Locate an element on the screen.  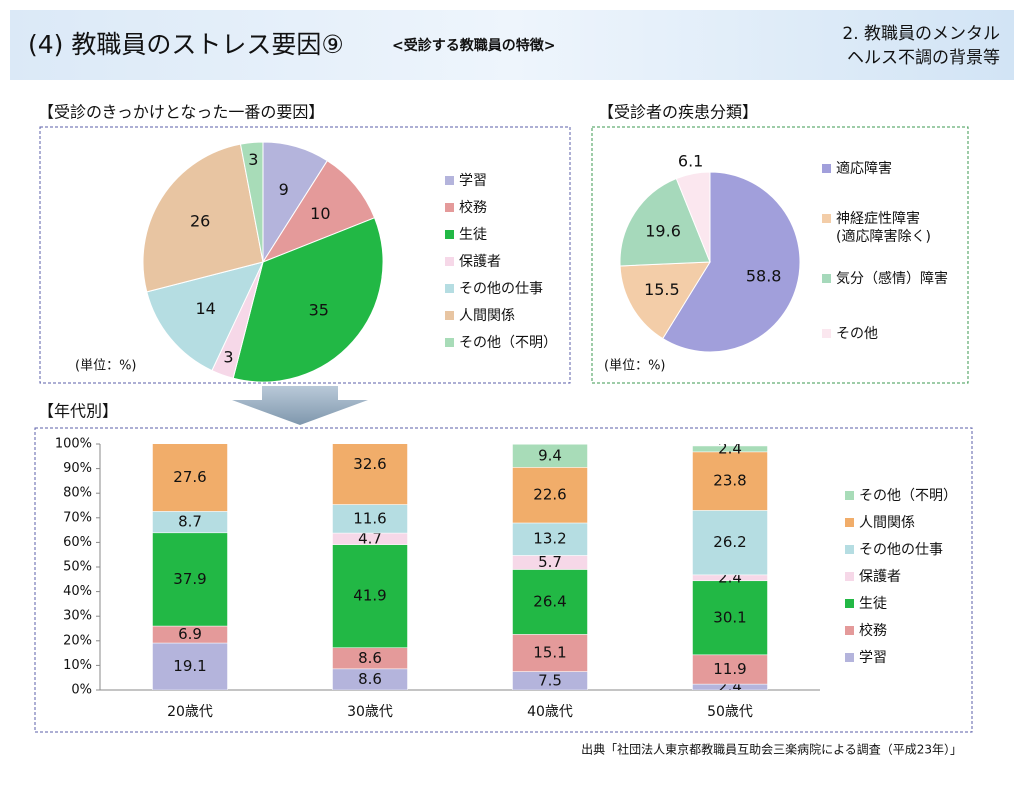
legend-label: 生徒 is located at coordinates (473, 235).